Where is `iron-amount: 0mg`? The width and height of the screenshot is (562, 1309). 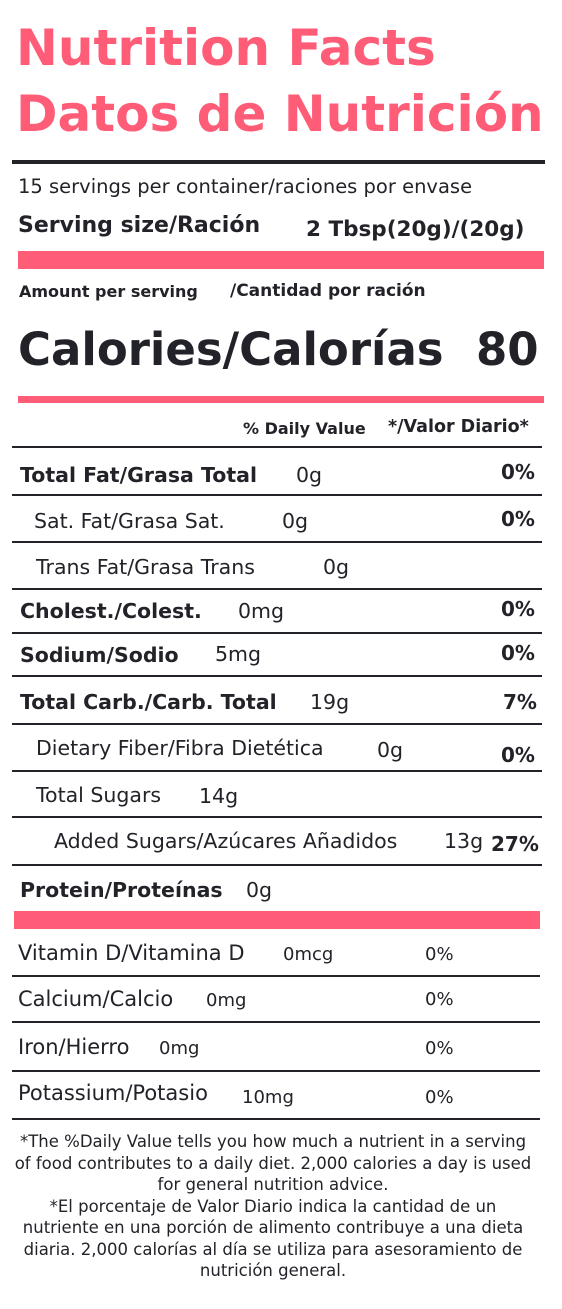 iron-amount: 0mg is located at coordinates (179, 1048).